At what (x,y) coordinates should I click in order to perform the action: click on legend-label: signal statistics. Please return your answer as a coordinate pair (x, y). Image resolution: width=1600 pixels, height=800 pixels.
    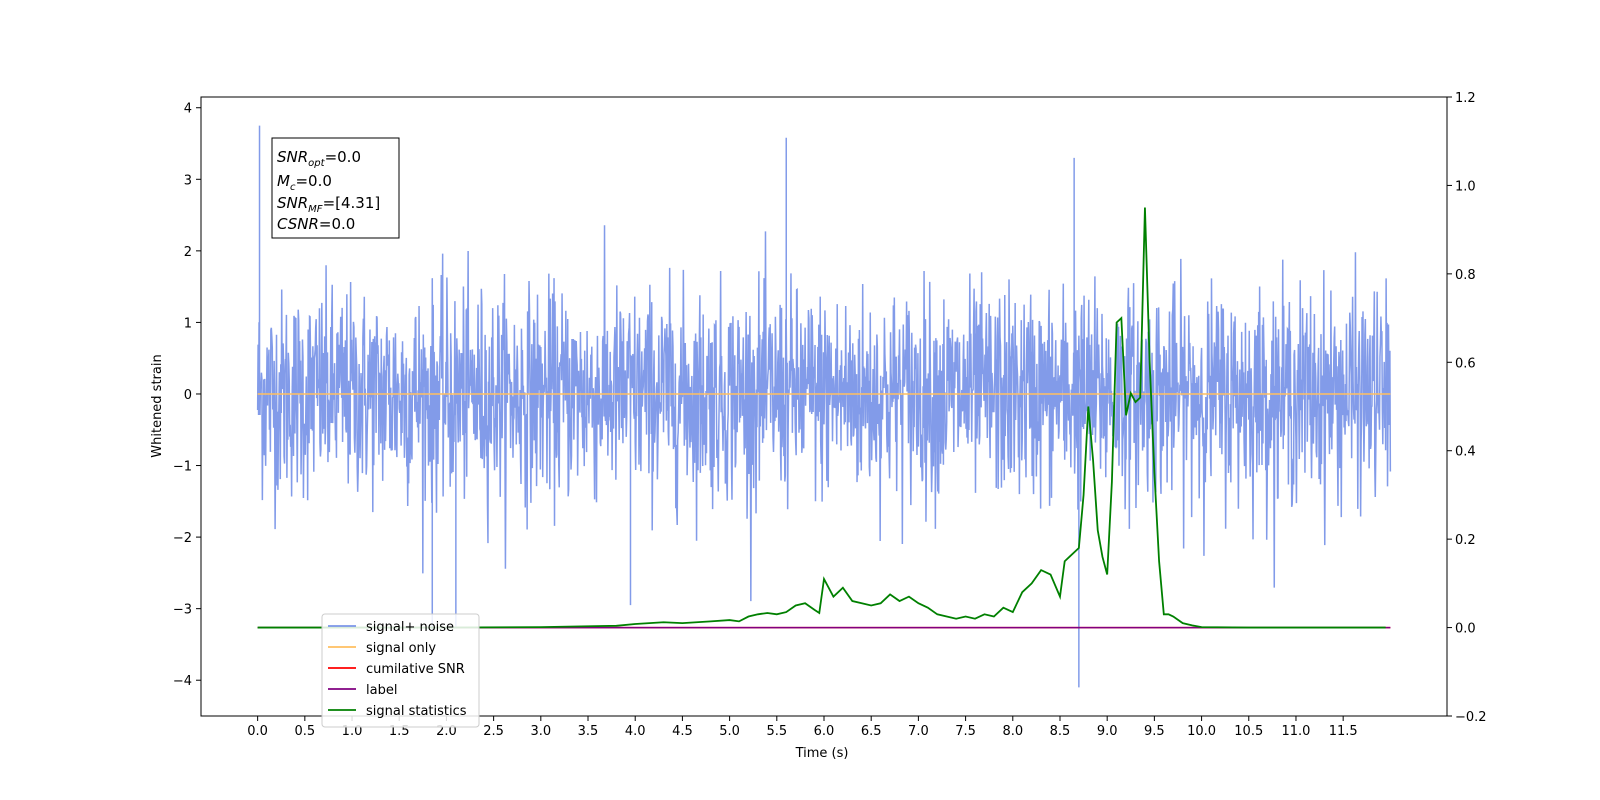
    Looking at the image, I should click on (416, 711).